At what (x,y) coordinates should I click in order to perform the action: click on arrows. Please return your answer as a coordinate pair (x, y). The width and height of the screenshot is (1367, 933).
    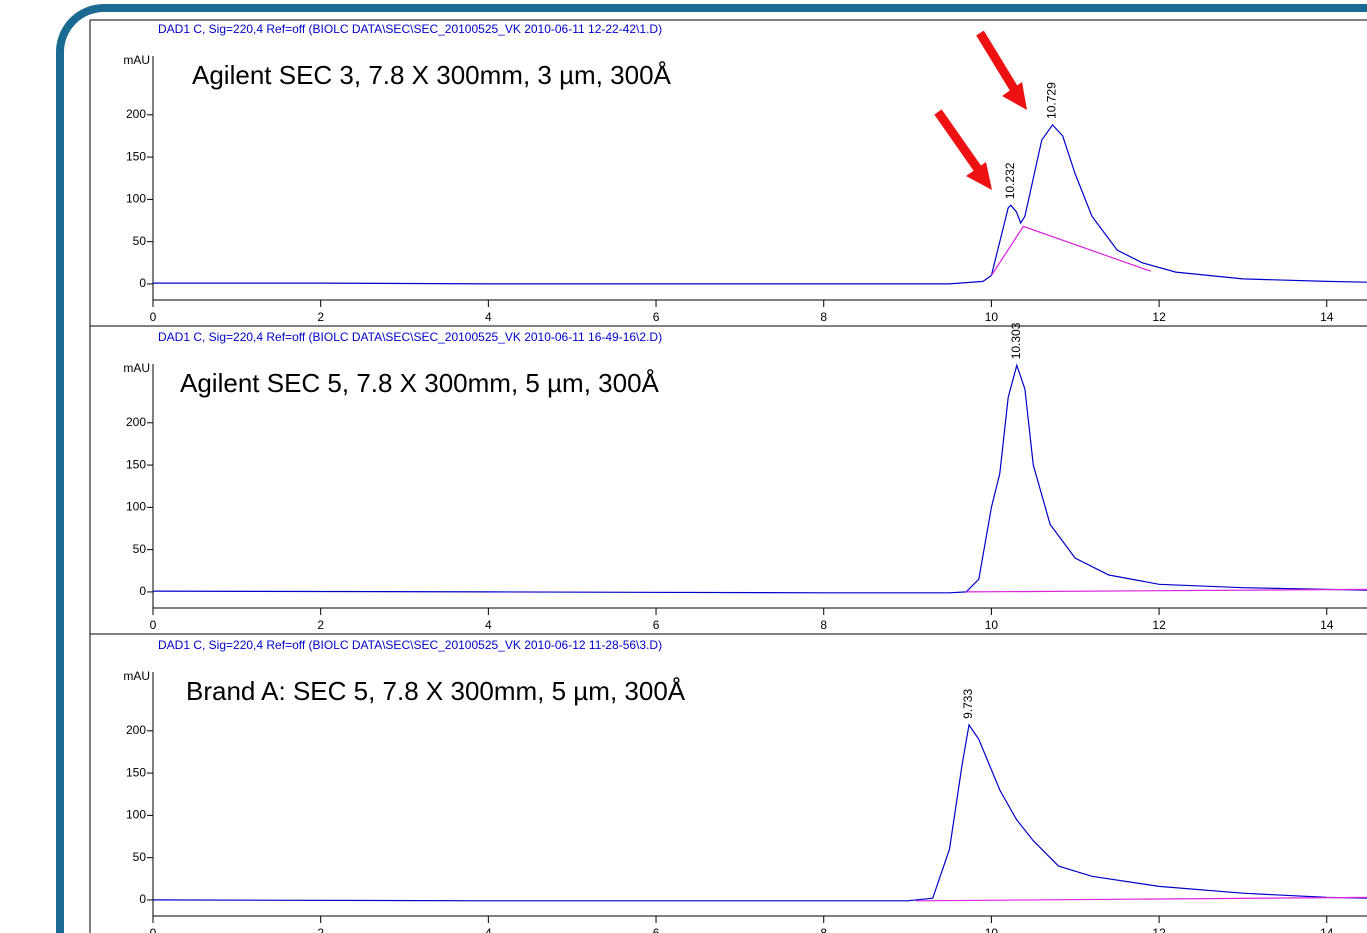
    Looking at the image, I should click on (980, 110).